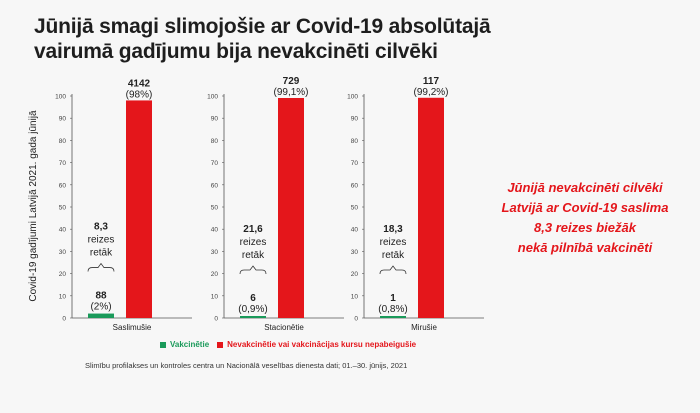  What do you see at coordinates (101, 296) in the screenshot?
I see `data-label-count: 88` at bounding box center [101, 296].